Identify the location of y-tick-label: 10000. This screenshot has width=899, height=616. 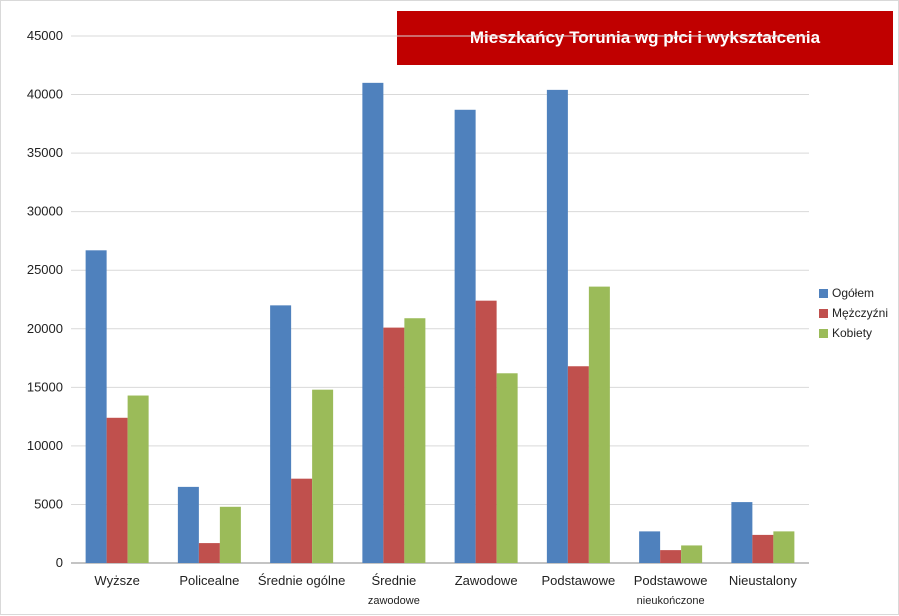
(45, 445).